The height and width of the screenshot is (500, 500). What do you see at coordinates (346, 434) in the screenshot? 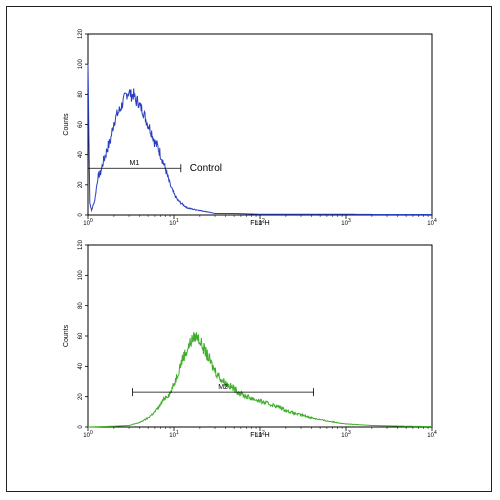
I see `bottom-x-tick-label: 10³` at bounding box center [346, 434].